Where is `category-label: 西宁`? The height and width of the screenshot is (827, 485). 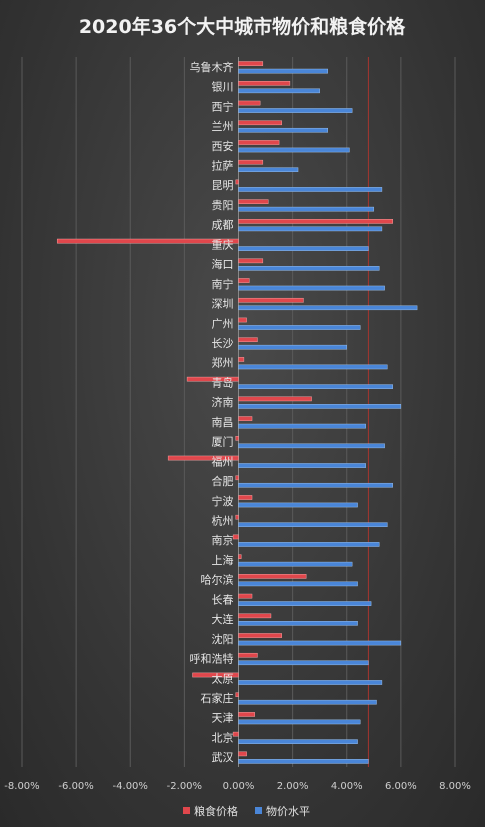 category-label: 西宁 is located at coordinates (223, 106).